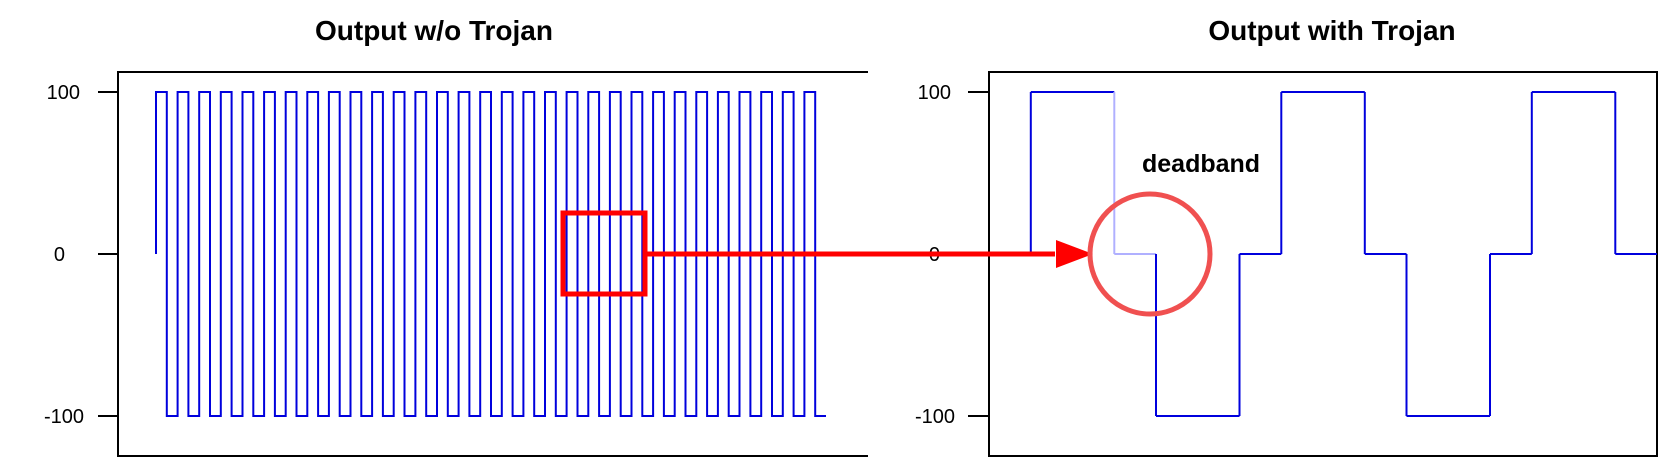 The image size is (1661, 467). Describe the element at coordinates (935, 417) in the screenshot. I see `chart-right-ytick-label-neg100: -100` at that location.